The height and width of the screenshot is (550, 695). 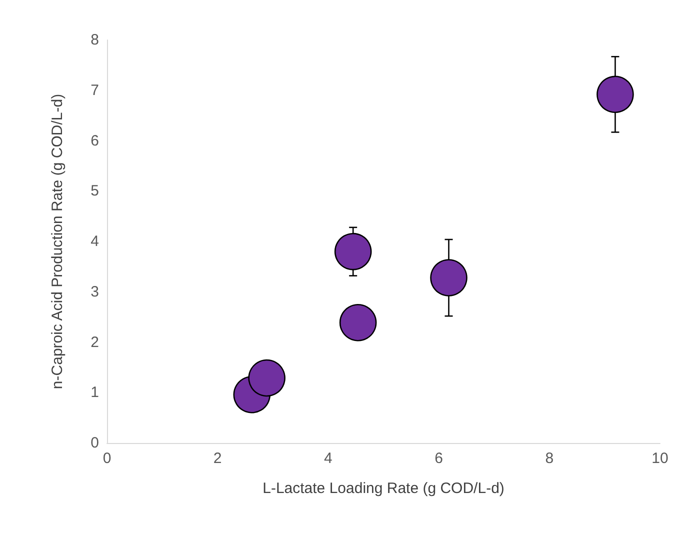 I want to click on y-tick-label: 6, so click(x=94, y=141).